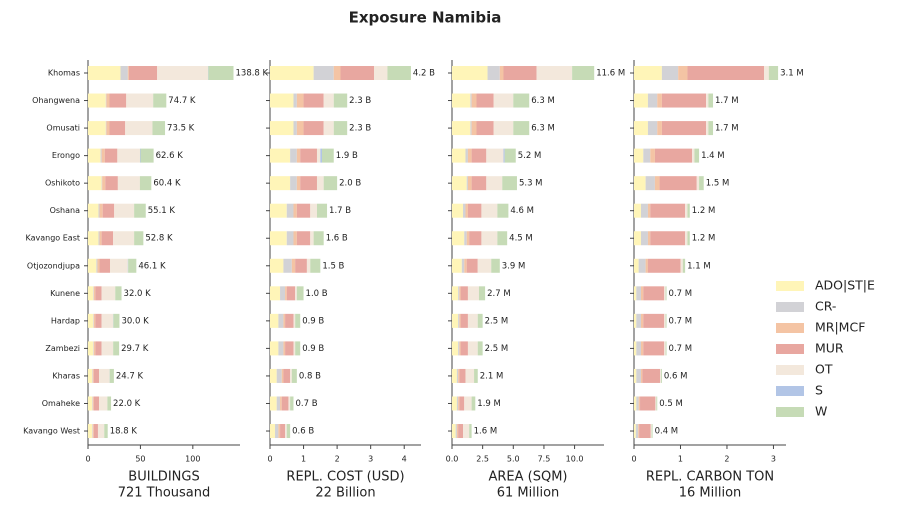  Describe the element at coordinates (53, 238) in the screenshot. I see `y-tick-label: Kavango East` at that location.